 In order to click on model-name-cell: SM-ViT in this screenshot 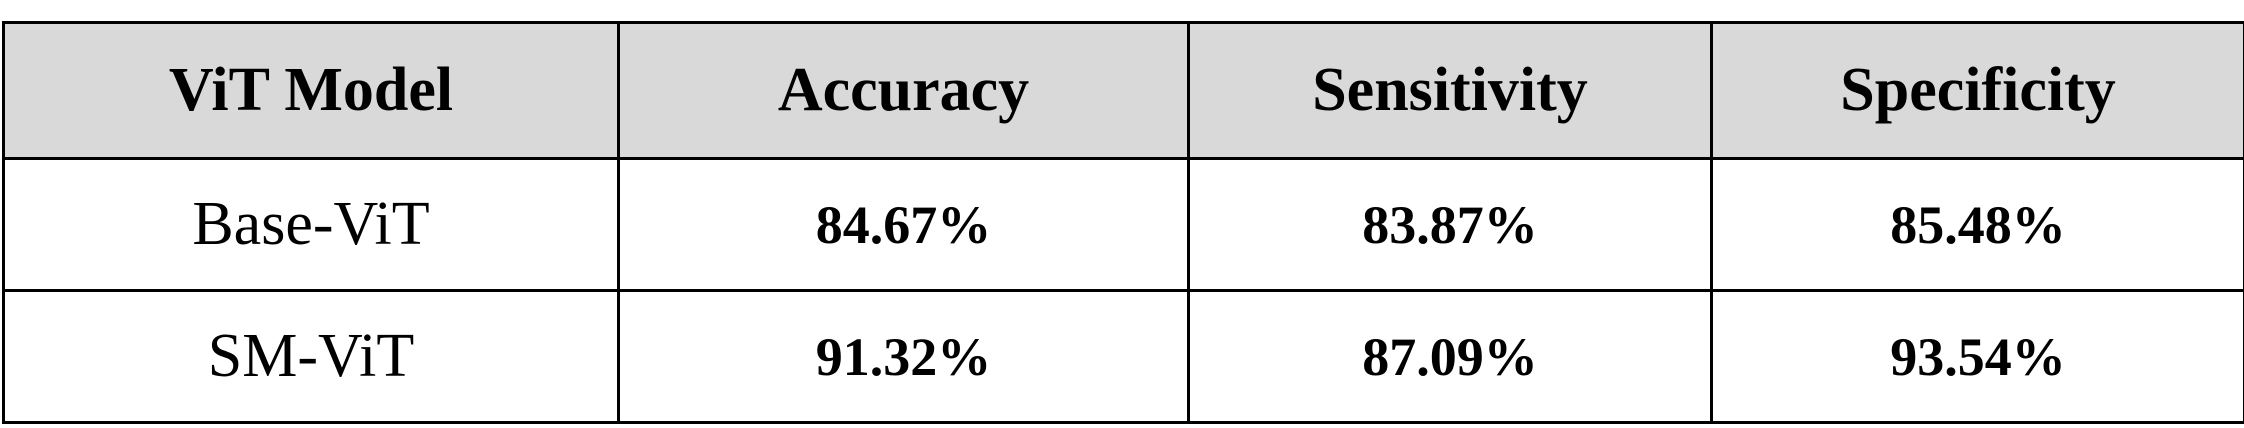, I will do `click(311, 356)`.